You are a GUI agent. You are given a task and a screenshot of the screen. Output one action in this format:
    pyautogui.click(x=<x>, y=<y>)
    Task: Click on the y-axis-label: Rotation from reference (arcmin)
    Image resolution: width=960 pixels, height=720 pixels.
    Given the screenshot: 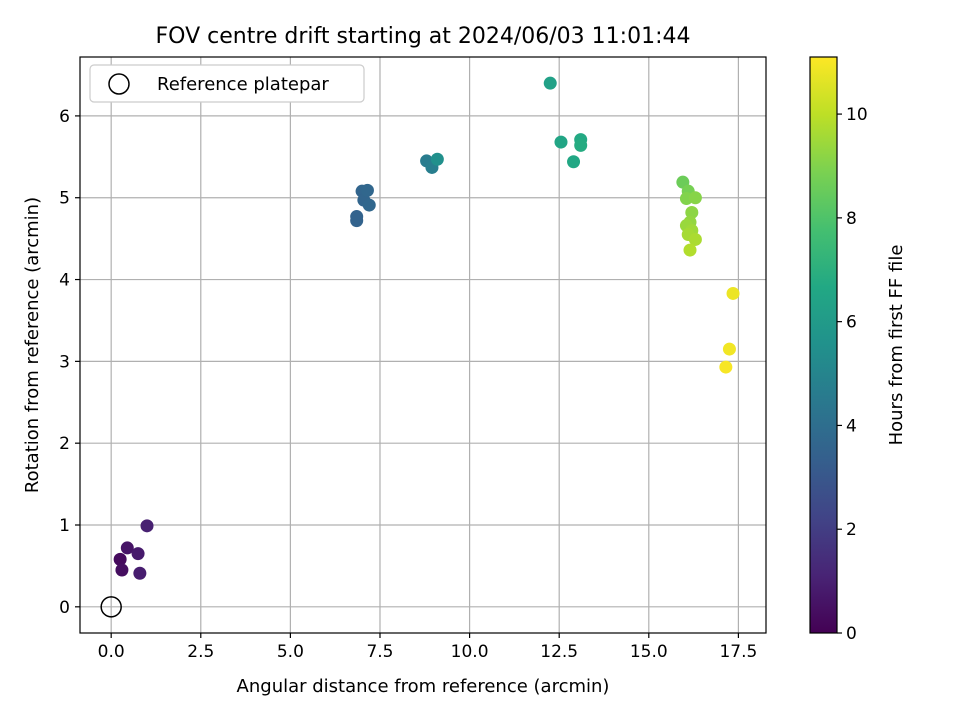 What is the action you would take?
    pyautogui.click(x=32, y=345)
    